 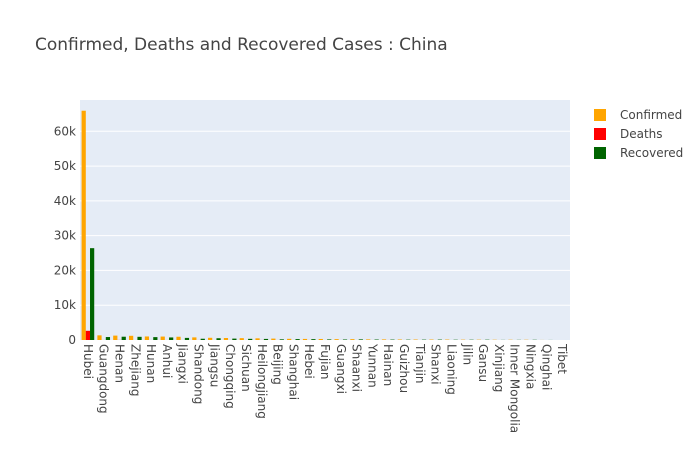 What do you see at coordinates (313, 339) in the screenshot?
I see `bar-recovered-hebei` at bounding box center [313, 339].